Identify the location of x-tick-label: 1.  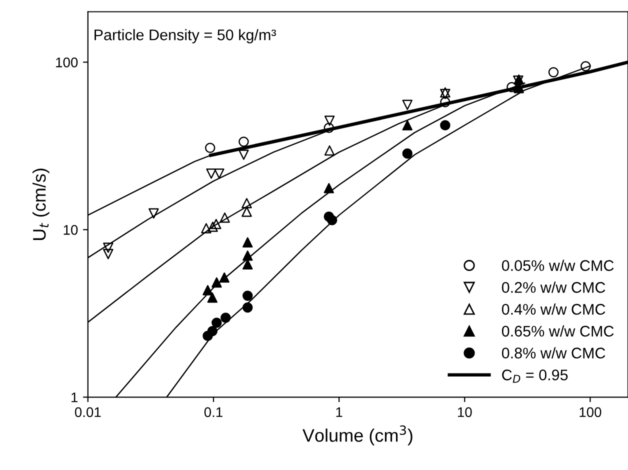
(339, 412).